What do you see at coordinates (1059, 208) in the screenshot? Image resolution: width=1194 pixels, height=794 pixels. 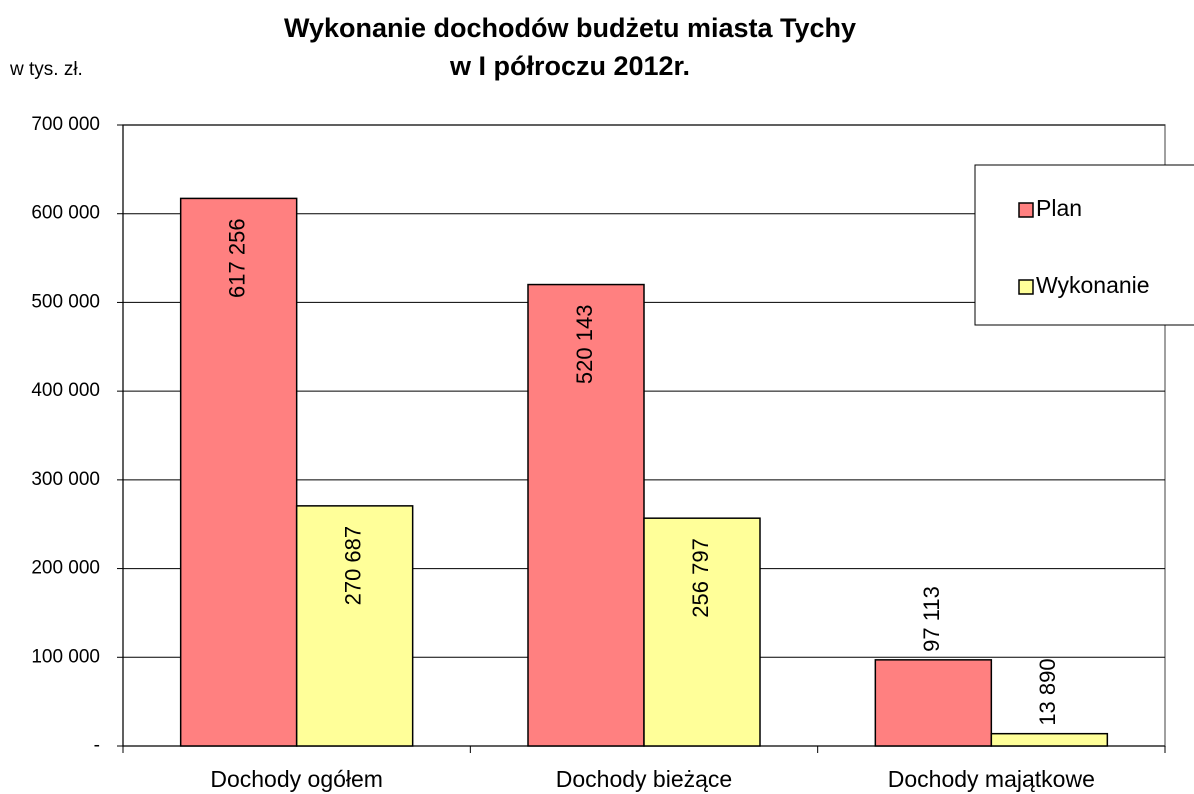 I see `legend-label: Plan` at bounding box center [1059, 208].